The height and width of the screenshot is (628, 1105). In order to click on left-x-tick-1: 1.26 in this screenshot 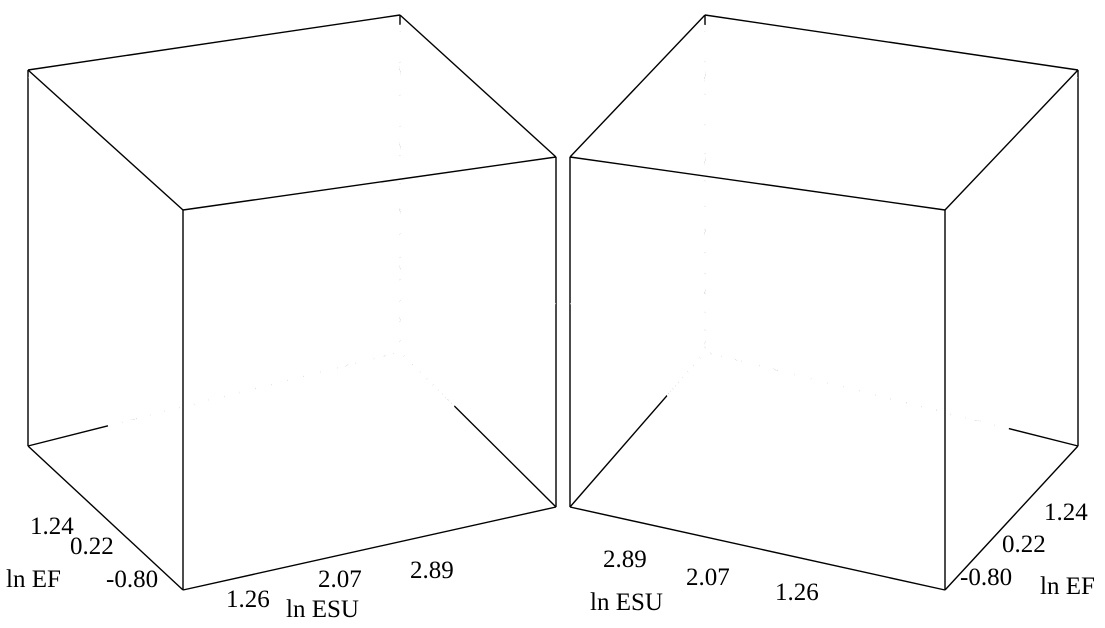, I will do `click(248, 599)`.